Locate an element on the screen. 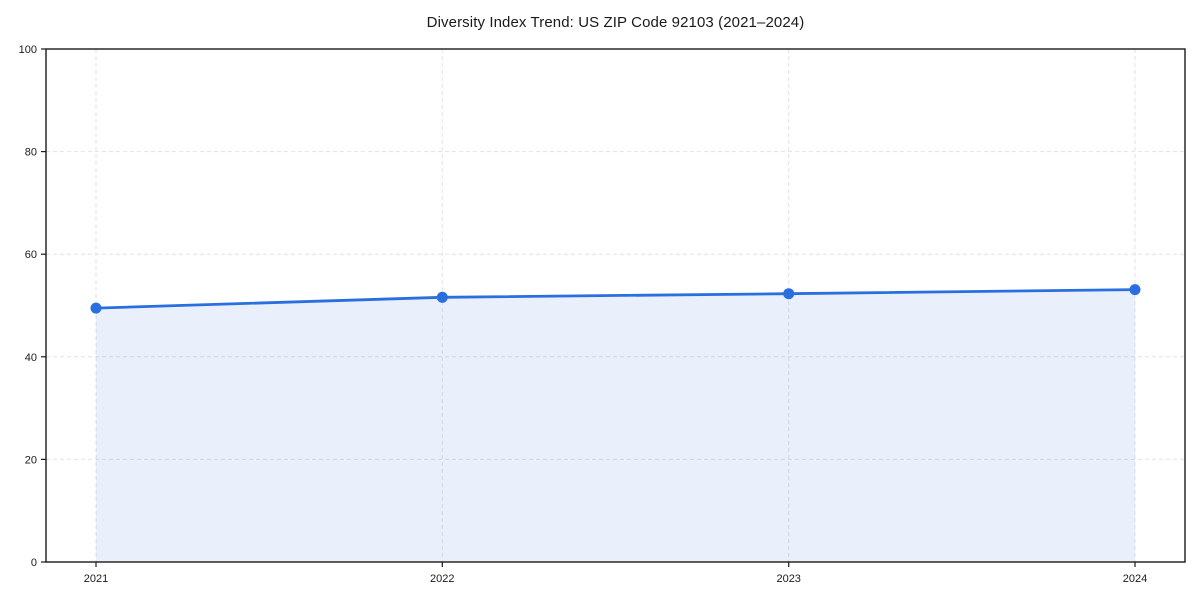 The height and width of the screenshot is (600, 1200). x-tick-label: 2023 is located at coordinates (788, 579).